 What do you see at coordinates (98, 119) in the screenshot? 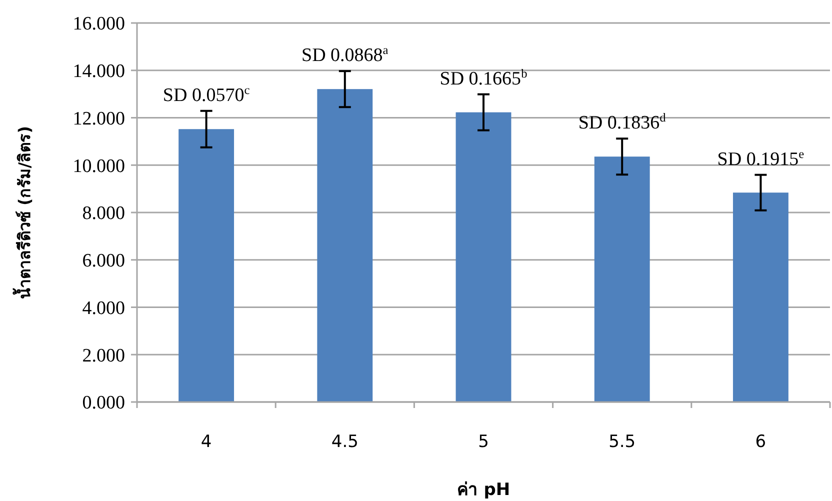
I see `y-tick-label: 12.000` at bounding box center [98, 119].